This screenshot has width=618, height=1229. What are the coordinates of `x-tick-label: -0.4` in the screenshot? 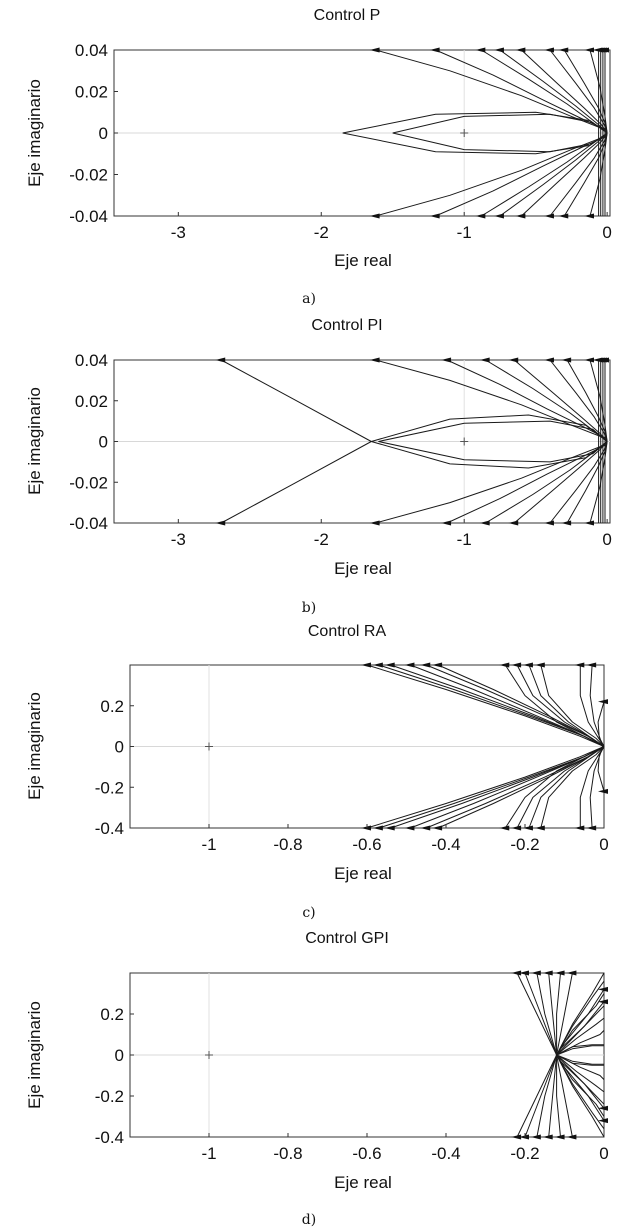 It's located at (445, 1153).